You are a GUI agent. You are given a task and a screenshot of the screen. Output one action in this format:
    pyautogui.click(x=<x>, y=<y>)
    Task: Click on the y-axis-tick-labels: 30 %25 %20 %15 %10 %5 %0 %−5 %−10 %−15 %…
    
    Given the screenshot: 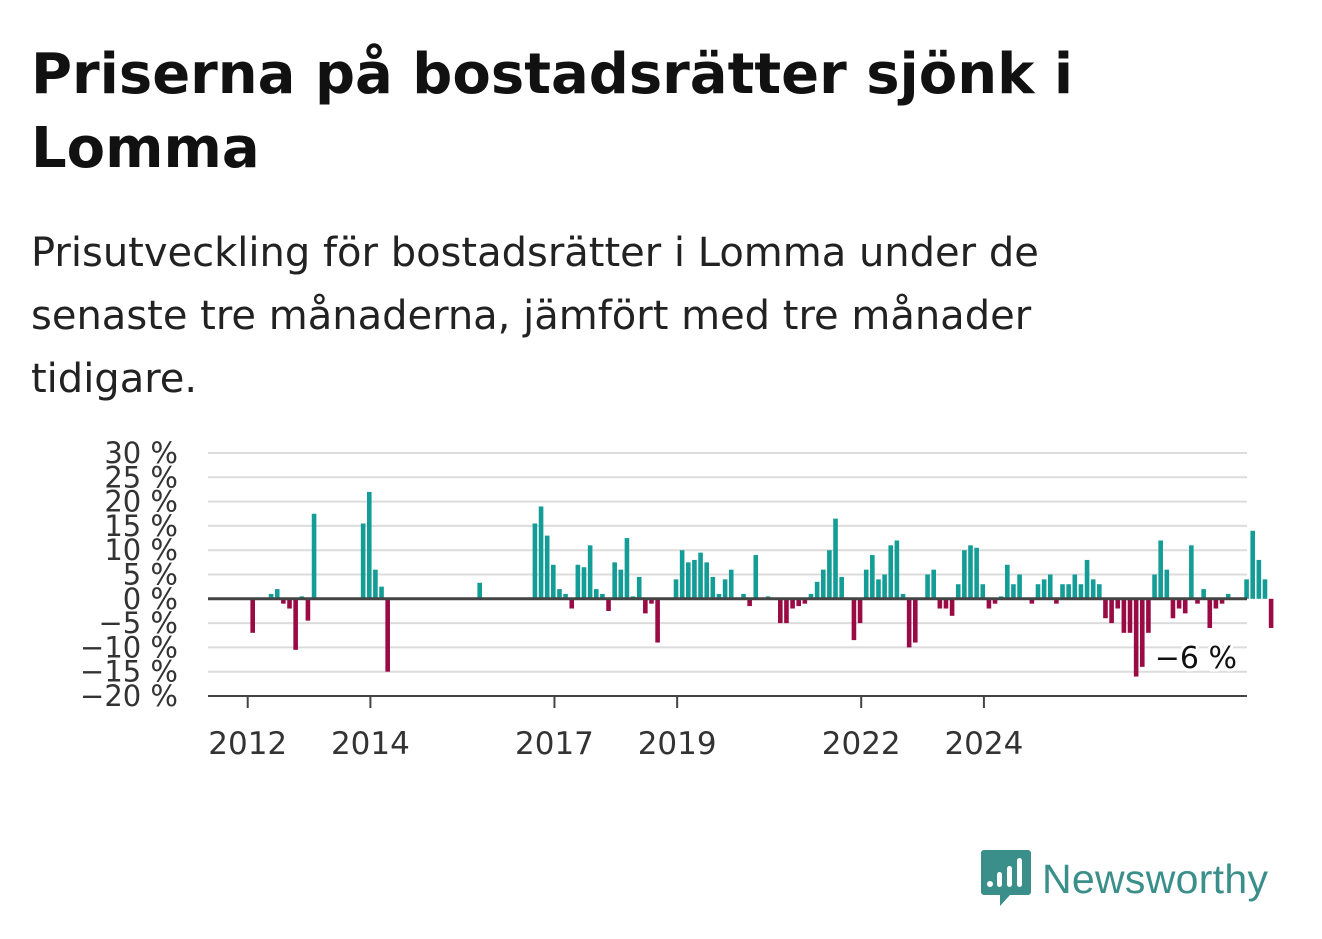 What is the action you would take?
    pyautogui.click(x=129, y=574)
    